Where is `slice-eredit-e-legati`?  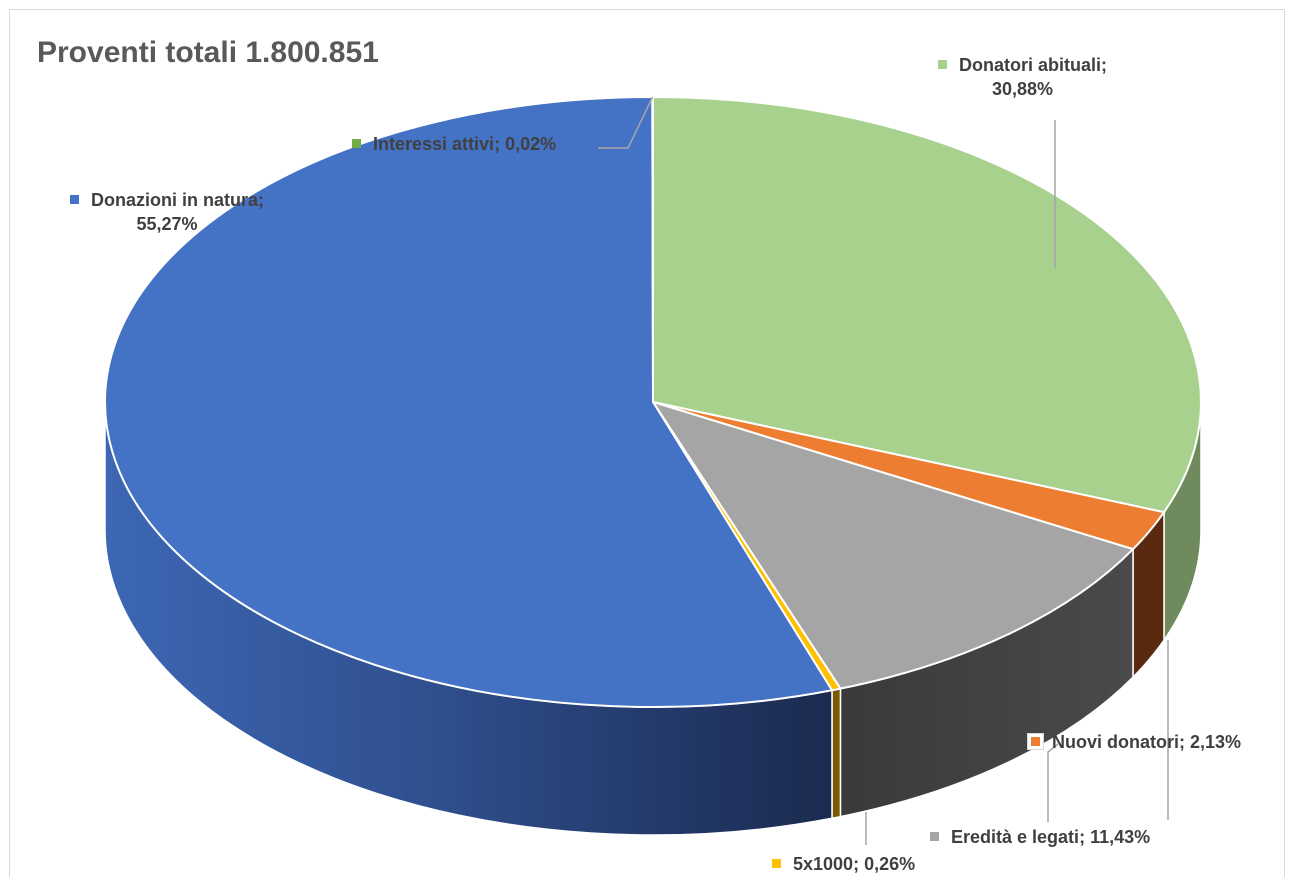 slice-eredit-e-legati is located at coordinates (892, 545).